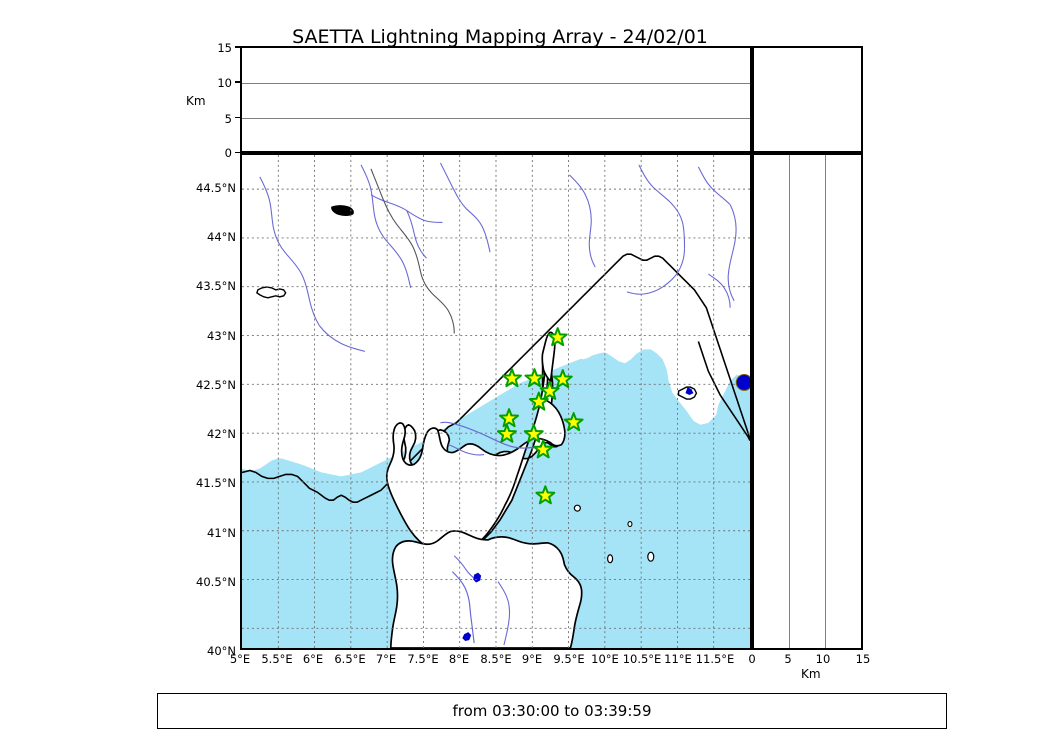  I want to click on ytick-lat-41: 41°N, so click(221, 533).